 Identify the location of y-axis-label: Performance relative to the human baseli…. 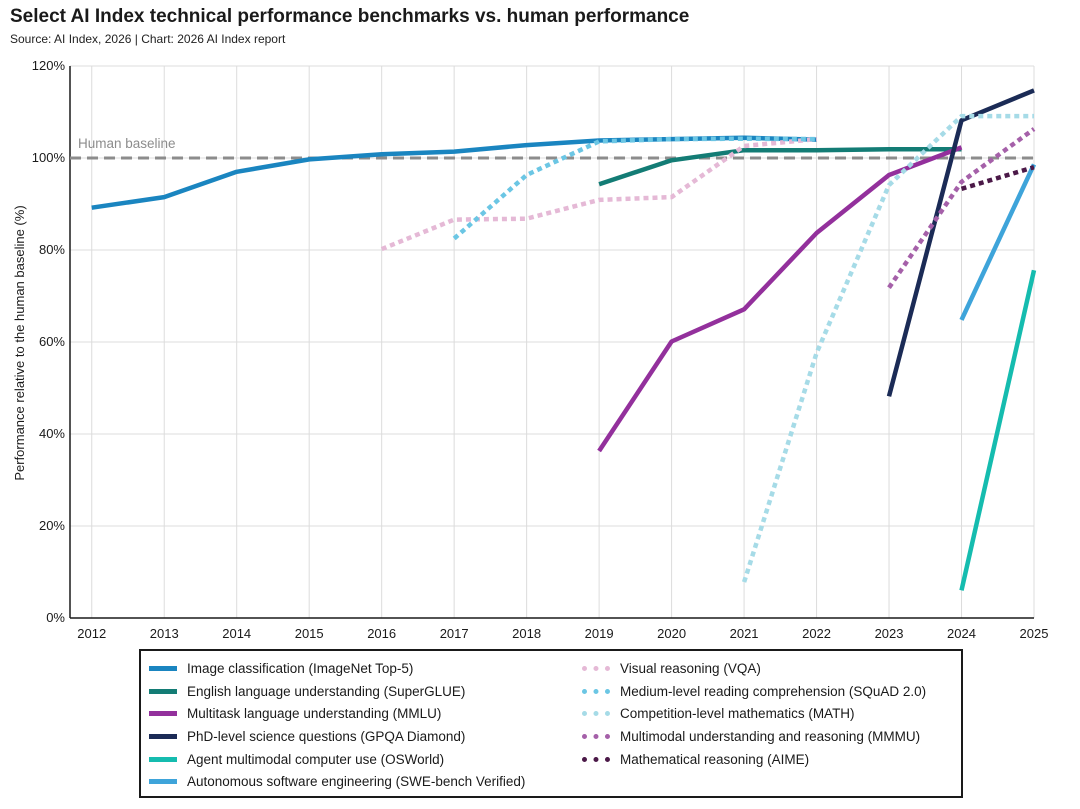
(19, 342).